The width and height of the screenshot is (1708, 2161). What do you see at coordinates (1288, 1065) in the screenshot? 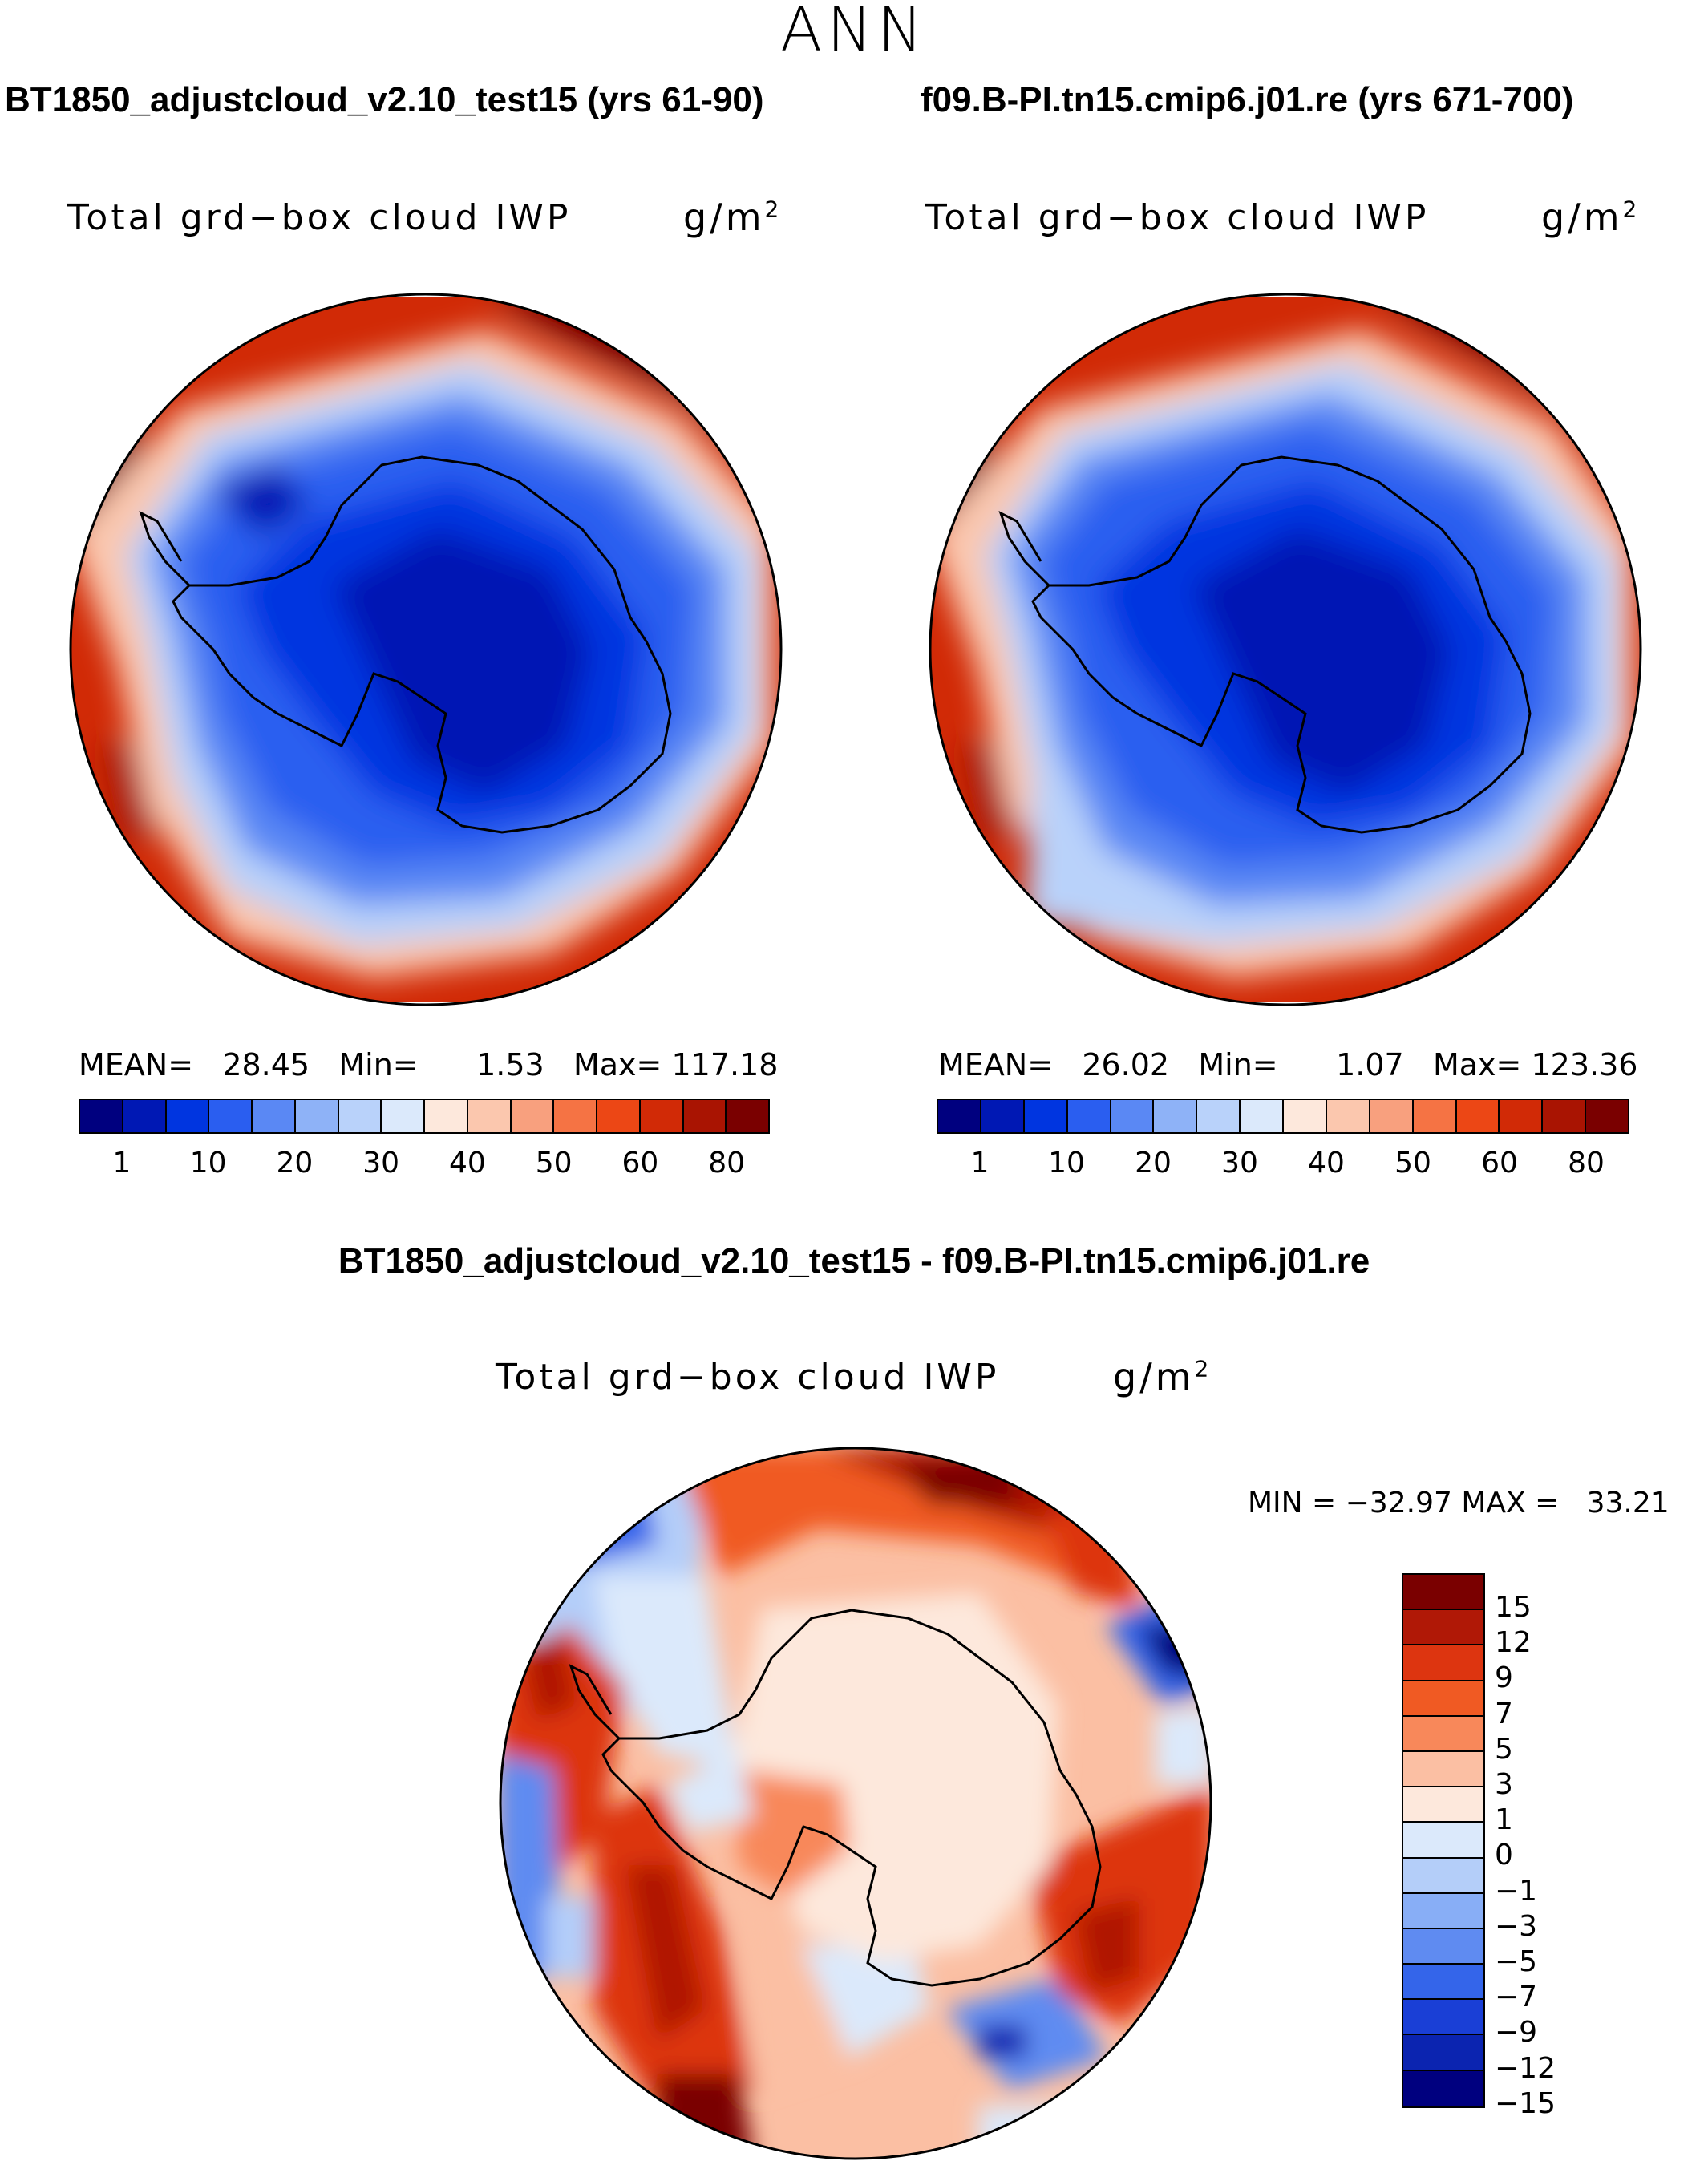
I see `panel2-stats: MEAN= 26.02 Min= 1.07 Max= 123.36` at bounding box center [1288, 1065].